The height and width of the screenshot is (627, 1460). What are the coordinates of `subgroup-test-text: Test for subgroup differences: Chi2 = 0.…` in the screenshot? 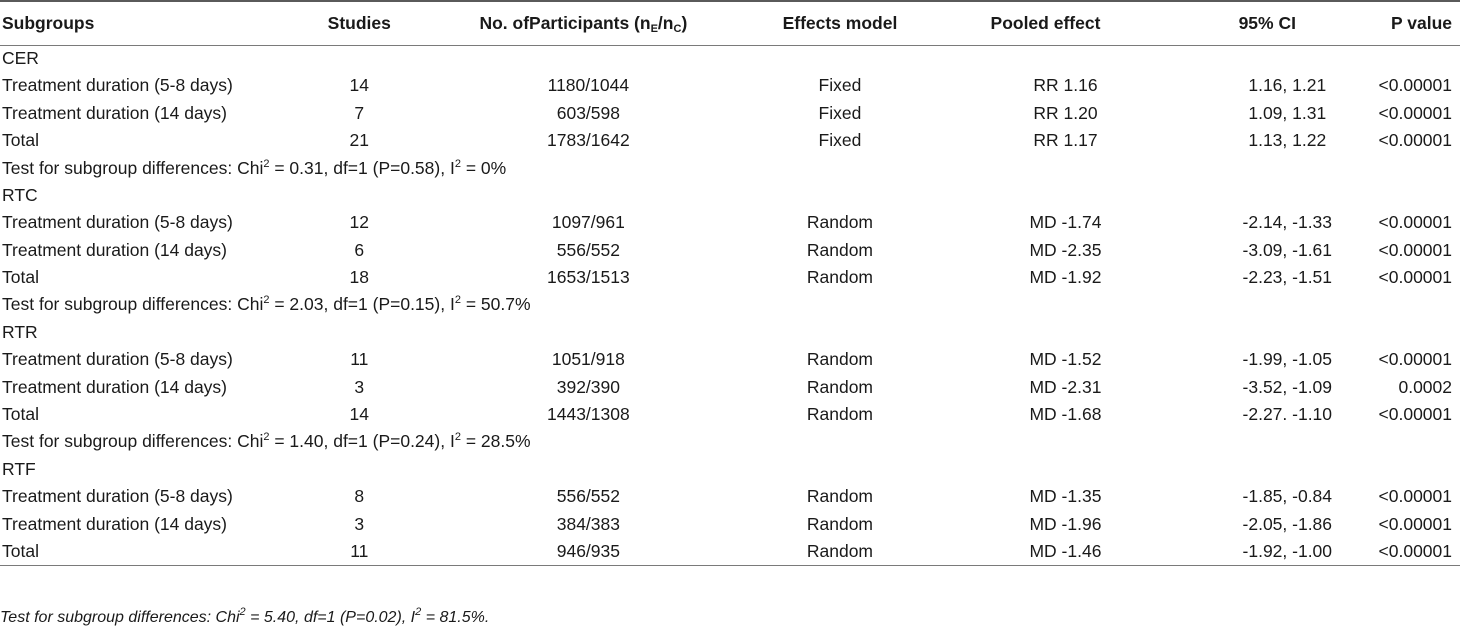 It's located at (730, 168).